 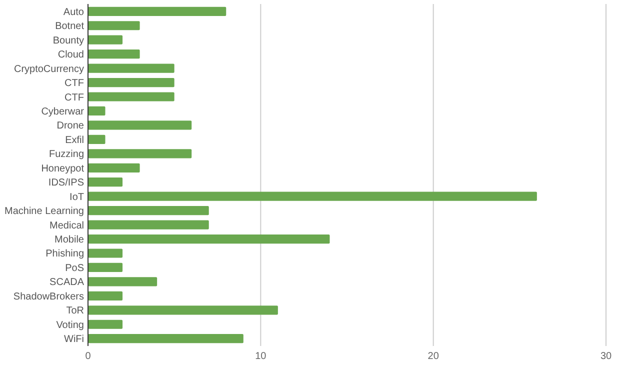 I want to click on y-tick-label: Machine Learning, so click(x=44, y=212).